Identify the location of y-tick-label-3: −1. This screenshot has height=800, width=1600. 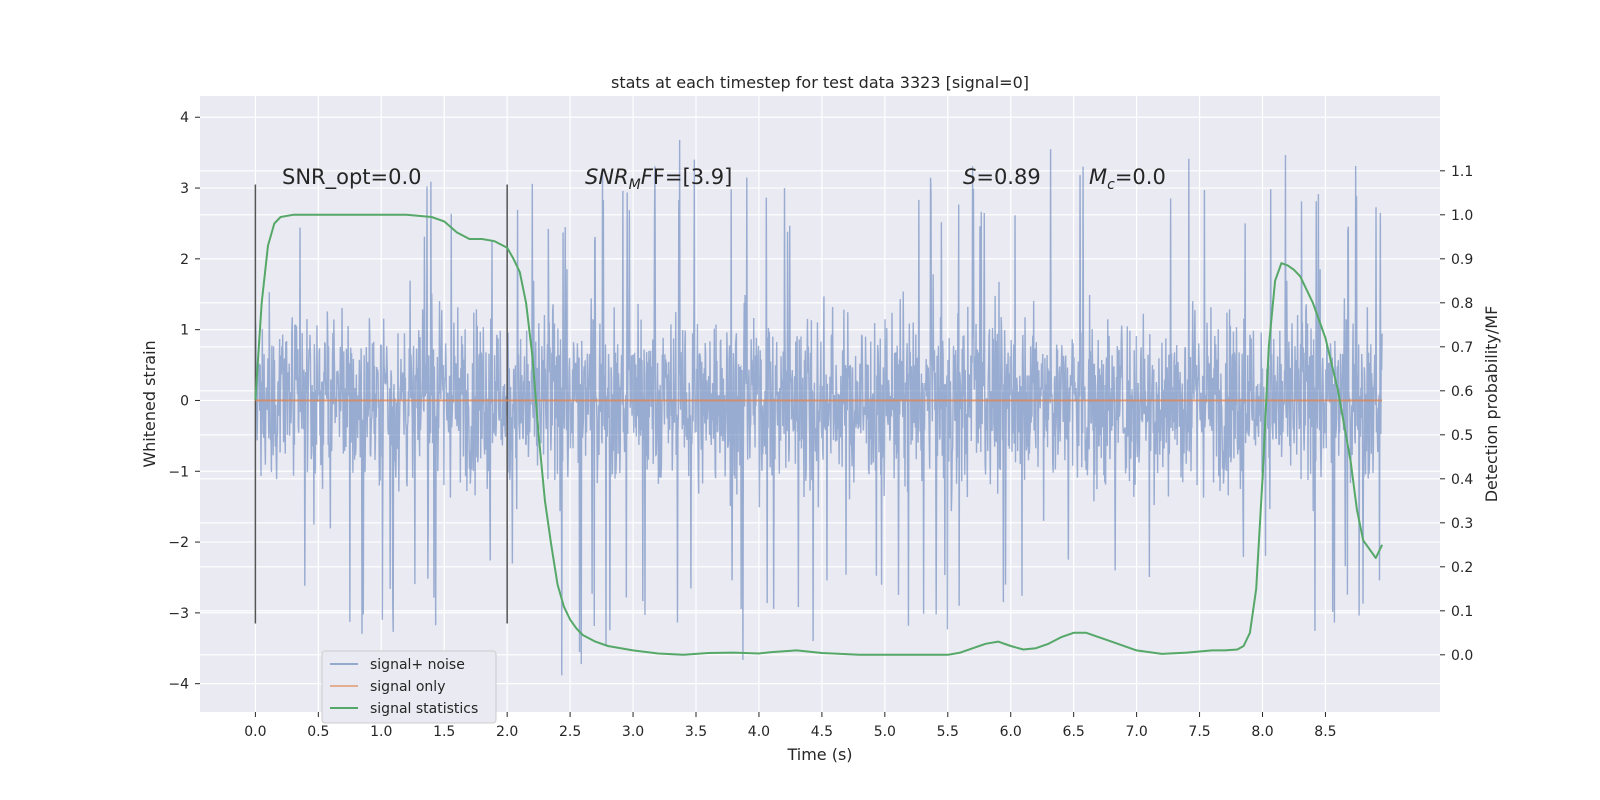
(178, 472).